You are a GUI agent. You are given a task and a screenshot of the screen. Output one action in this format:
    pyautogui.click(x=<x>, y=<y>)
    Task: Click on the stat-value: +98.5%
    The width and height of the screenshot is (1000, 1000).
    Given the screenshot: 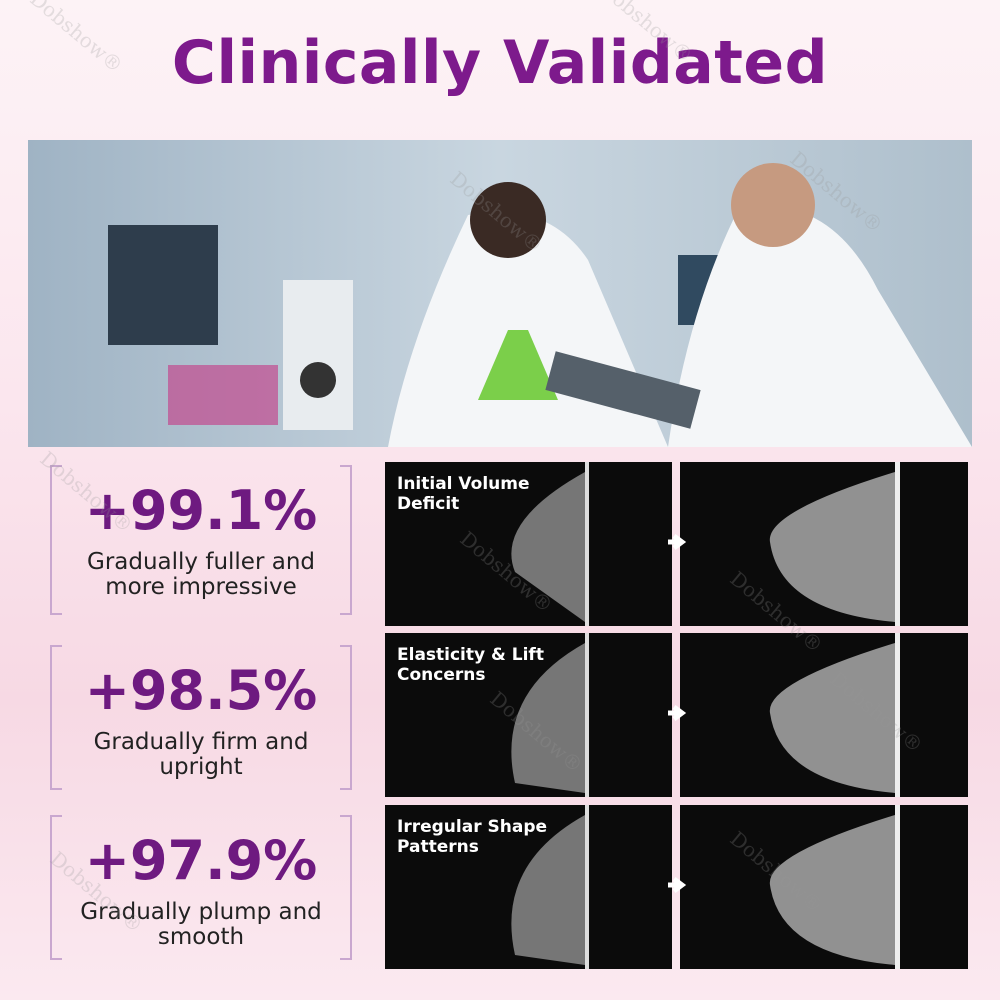 What is the action you would take?
    pyautogui.click(x=201, y=690)
    